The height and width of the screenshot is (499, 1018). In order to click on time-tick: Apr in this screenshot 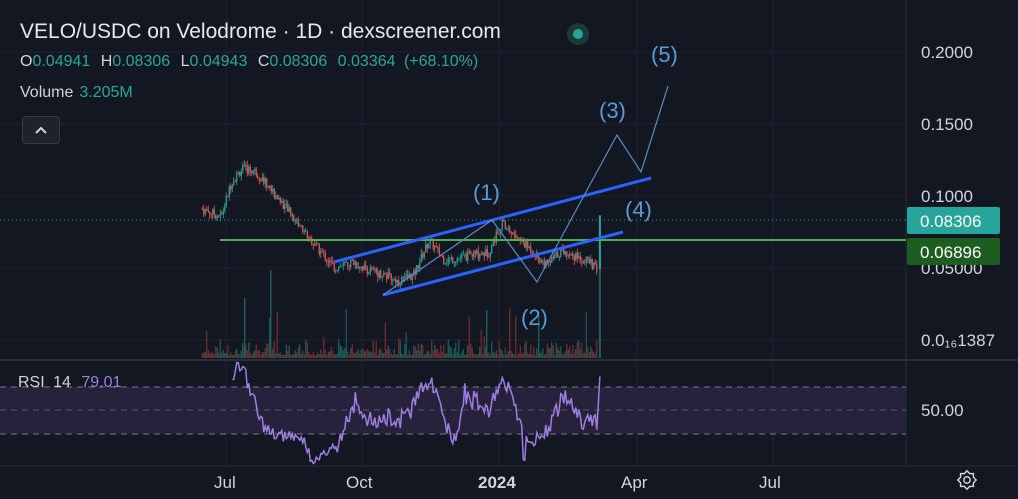, I will do `click(634, 482)`.